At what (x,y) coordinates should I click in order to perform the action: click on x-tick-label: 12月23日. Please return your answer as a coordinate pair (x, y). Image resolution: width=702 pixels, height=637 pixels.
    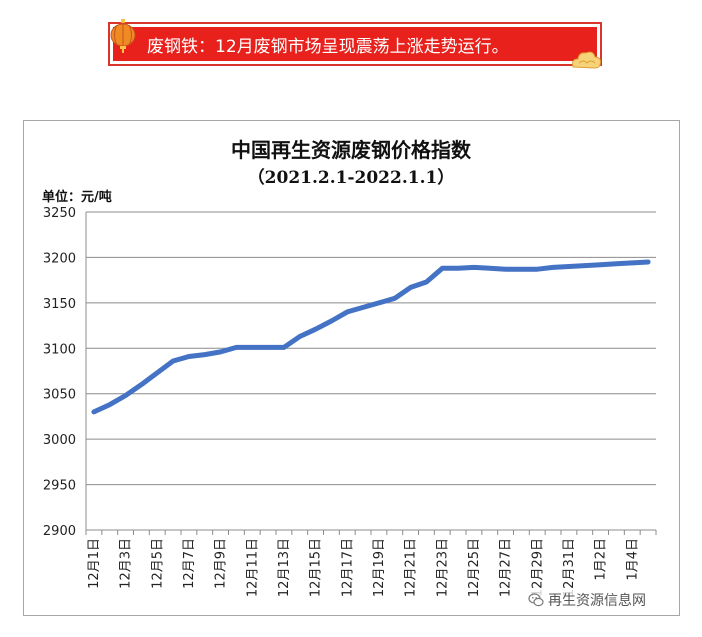
    Looking at the image, I should click on (442, 567).